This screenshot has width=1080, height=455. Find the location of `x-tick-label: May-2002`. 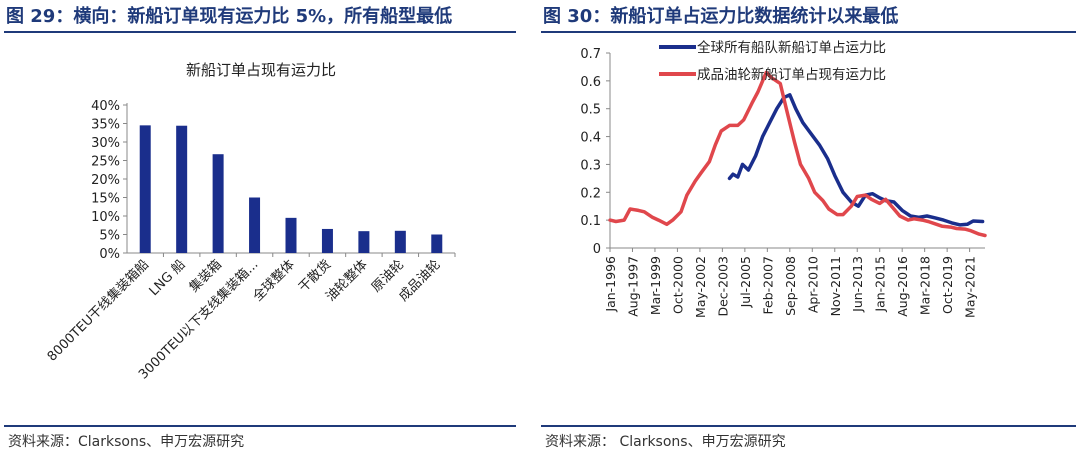

x-tick-label: May-2002 is located at coordinates (700, 287).